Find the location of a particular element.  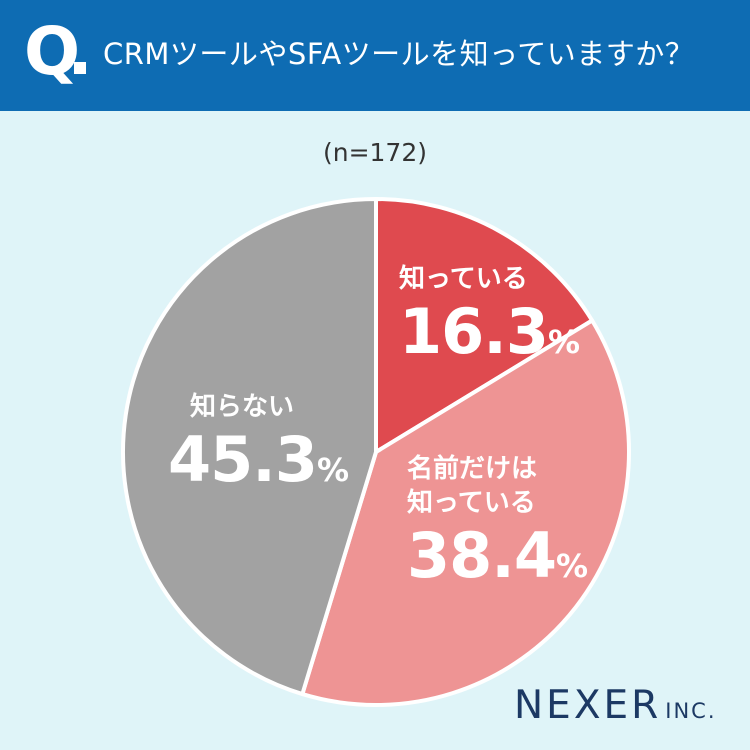

label-dont-know: 知らない 45.3% is located at coordinates (258, 448).